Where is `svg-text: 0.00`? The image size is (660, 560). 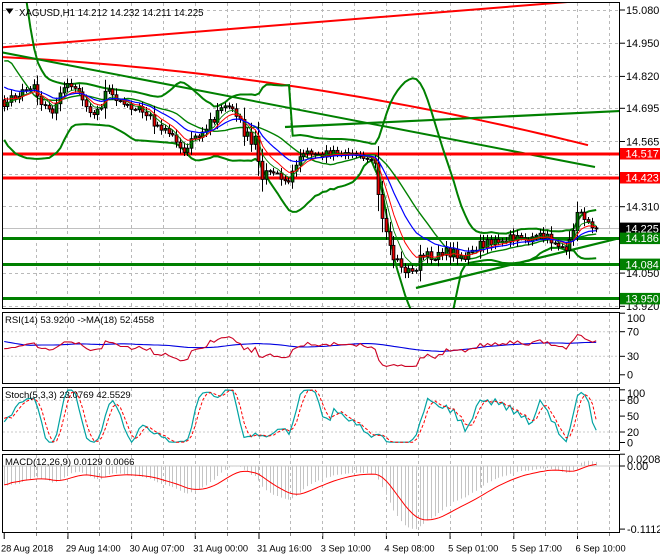 svg-text: 0.00 is located at coordinates (637, 467).